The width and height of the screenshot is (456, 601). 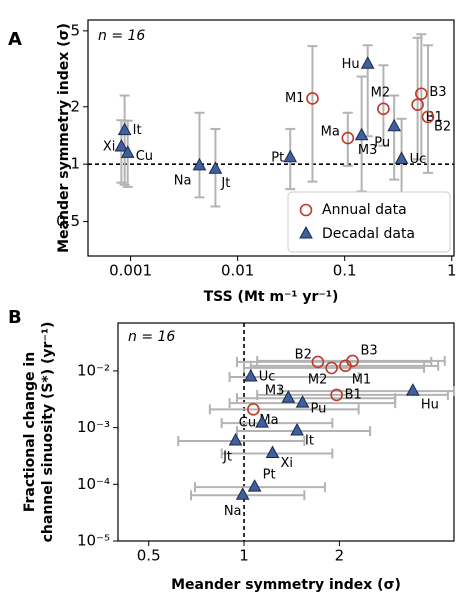 I want to click on y-axis-label: Fractional change in, so click(x=30, y=432).